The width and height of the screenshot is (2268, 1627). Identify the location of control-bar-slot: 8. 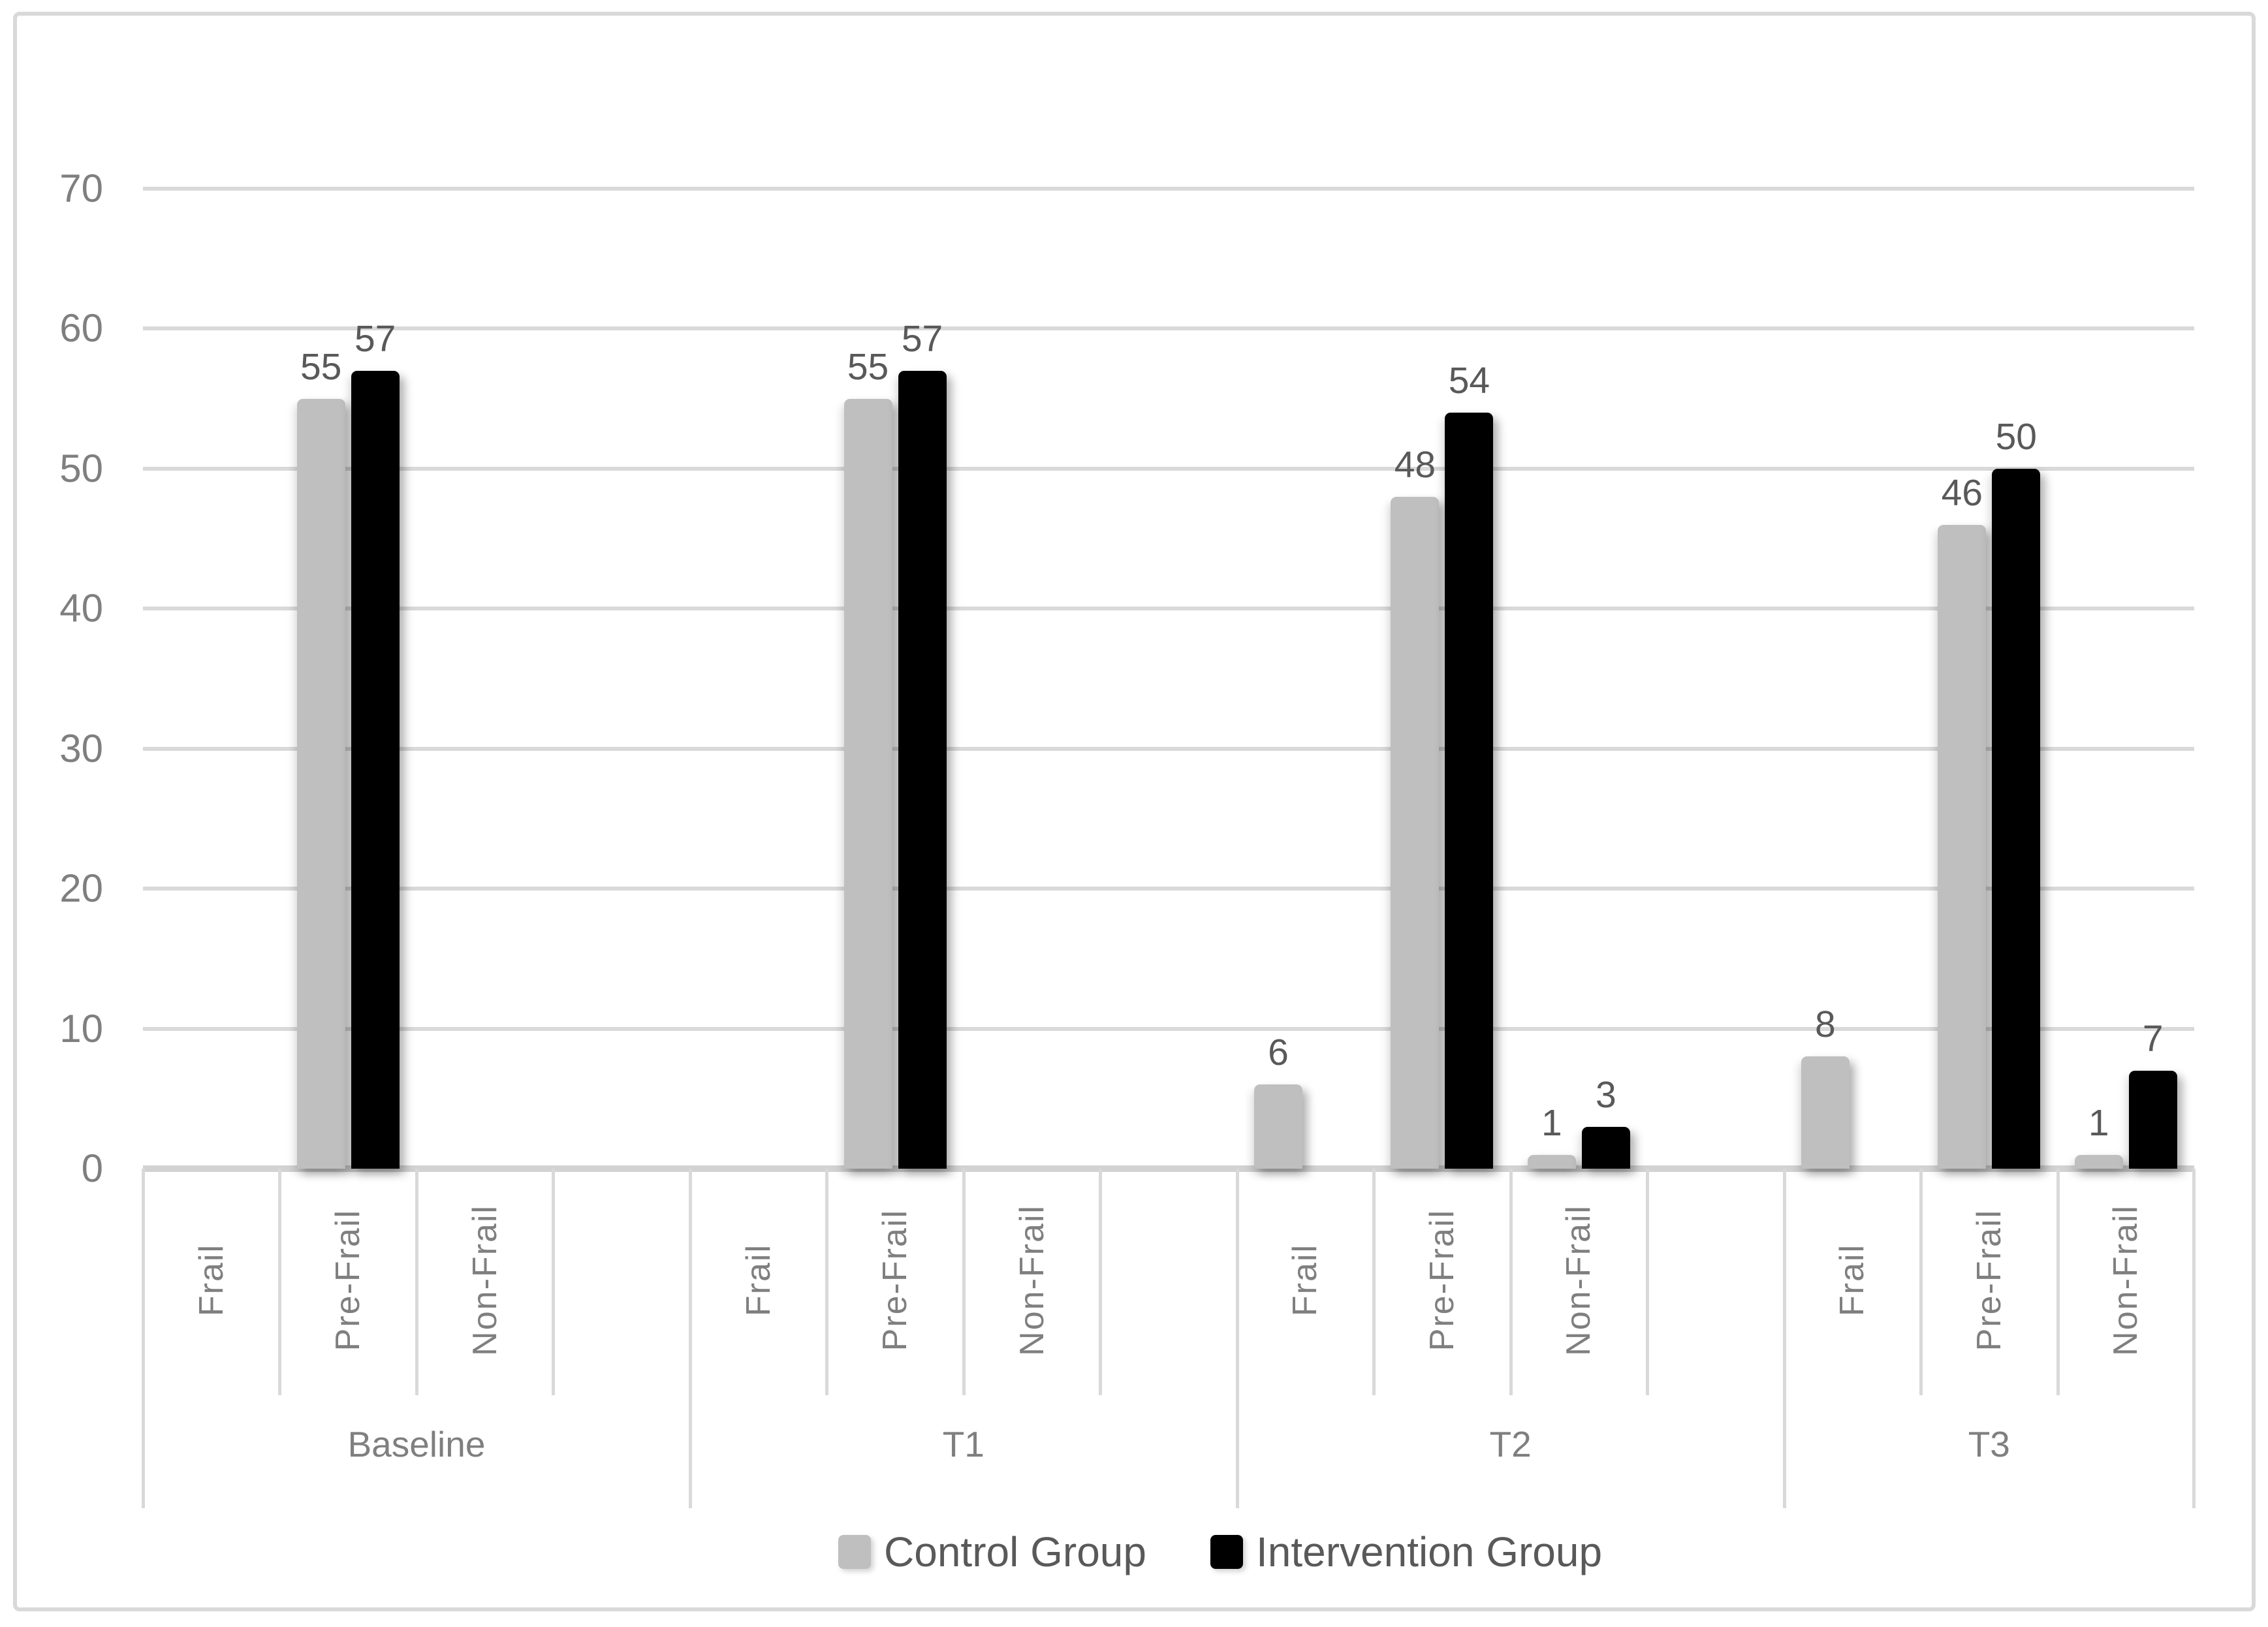
(1826, 679).